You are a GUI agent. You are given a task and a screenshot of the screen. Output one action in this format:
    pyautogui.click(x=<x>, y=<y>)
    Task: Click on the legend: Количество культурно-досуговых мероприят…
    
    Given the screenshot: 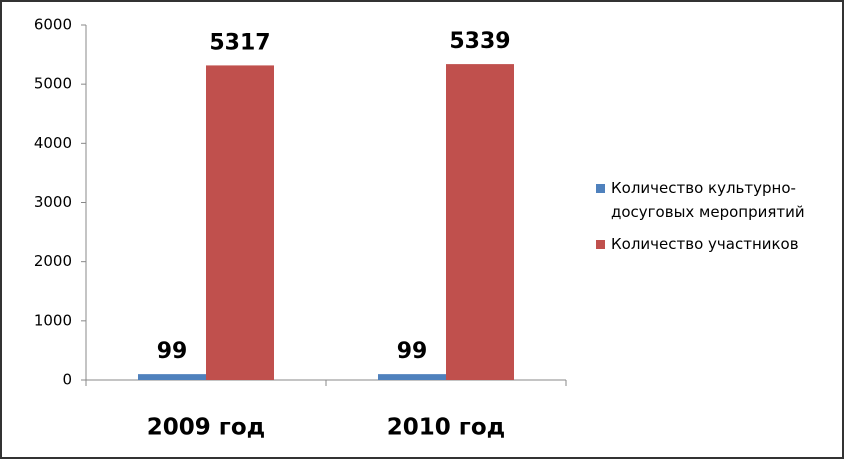 What is the action you would take?
    pyautogui.click(x=716, y=220)
    